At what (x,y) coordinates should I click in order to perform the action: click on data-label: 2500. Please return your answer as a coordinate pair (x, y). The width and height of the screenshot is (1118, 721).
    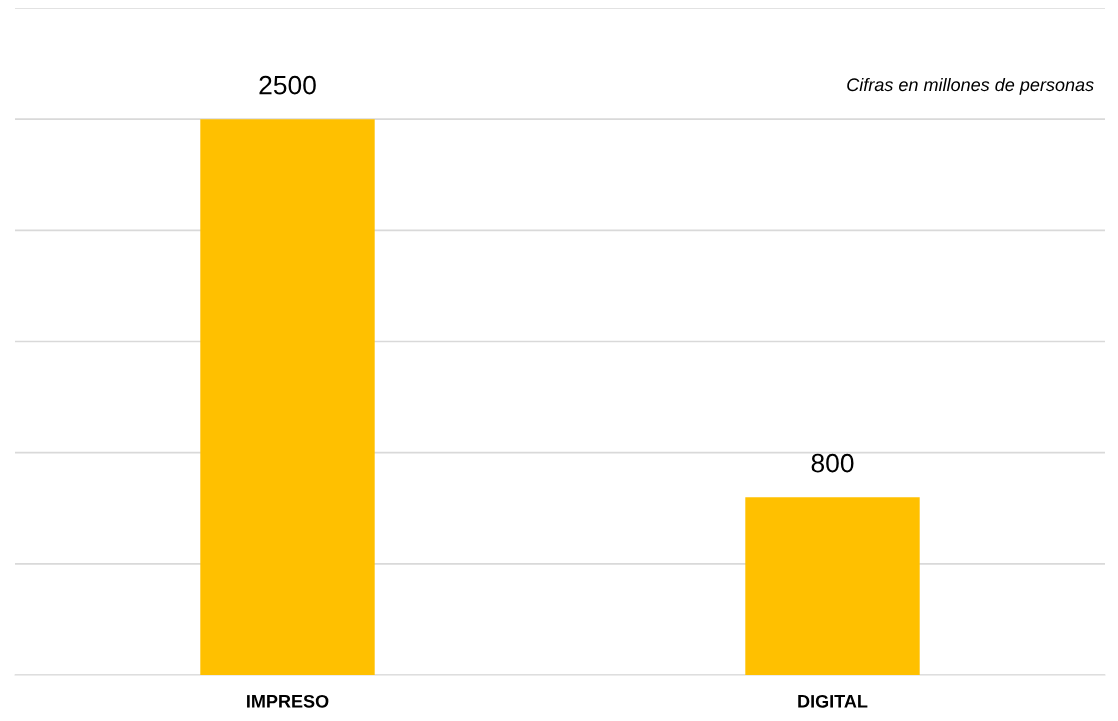
    Looking at the image, I should click on (287, 85).